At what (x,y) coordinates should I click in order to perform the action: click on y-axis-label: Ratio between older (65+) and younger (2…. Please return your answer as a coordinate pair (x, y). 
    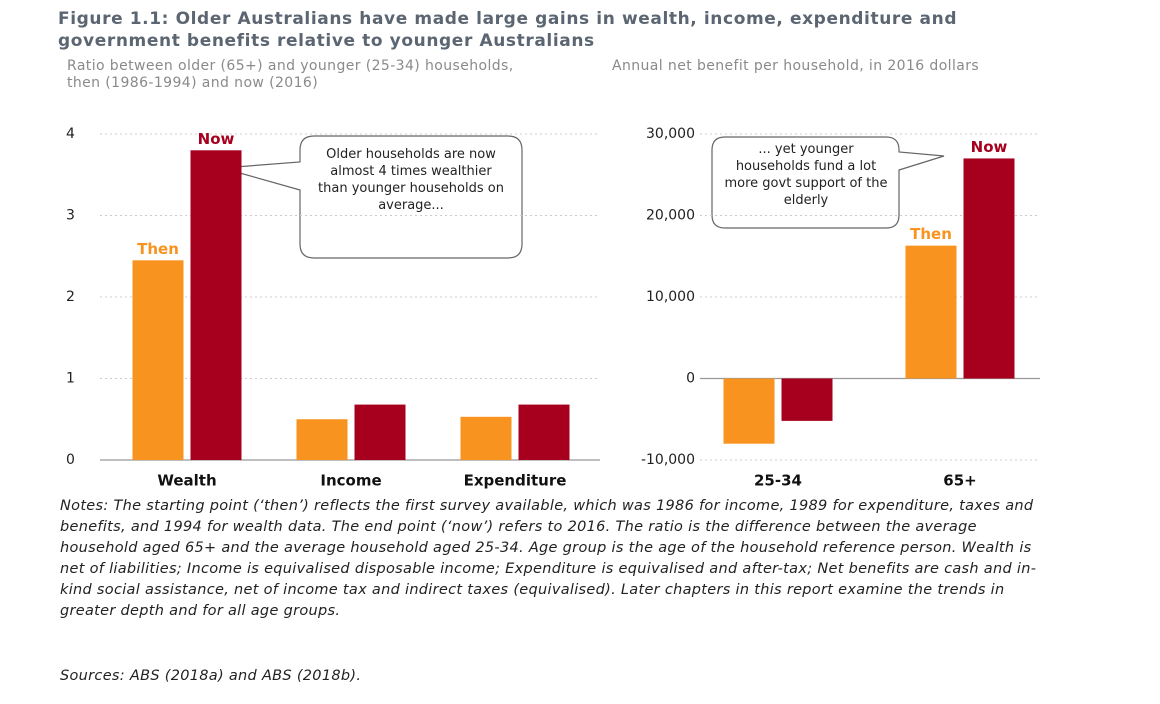
    Looking at the image, I should click on (290, 74).